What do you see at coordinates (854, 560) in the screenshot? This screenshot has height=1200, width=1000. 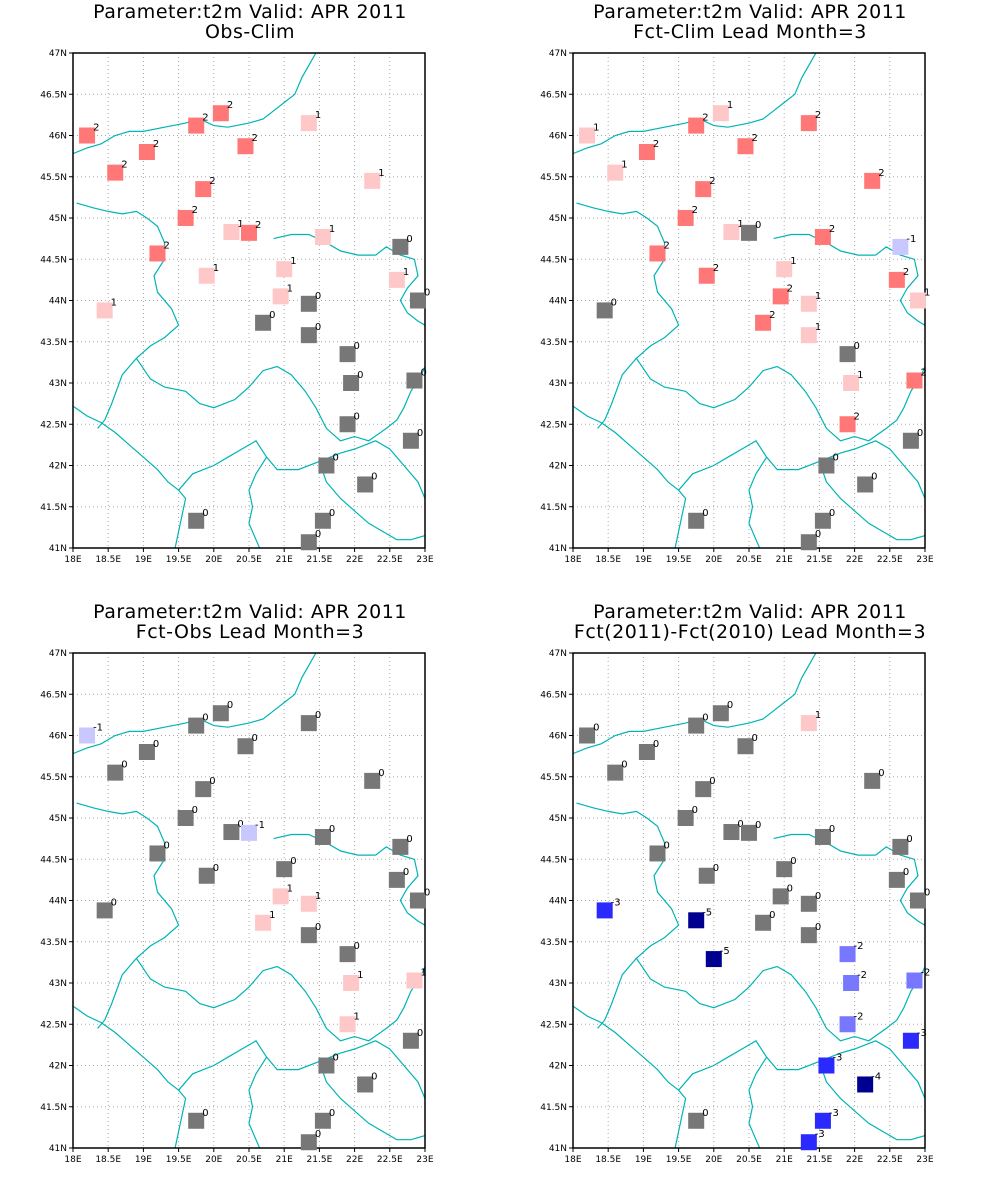 I see `x-tick-label: 22E` at bounding box center [854, 560].